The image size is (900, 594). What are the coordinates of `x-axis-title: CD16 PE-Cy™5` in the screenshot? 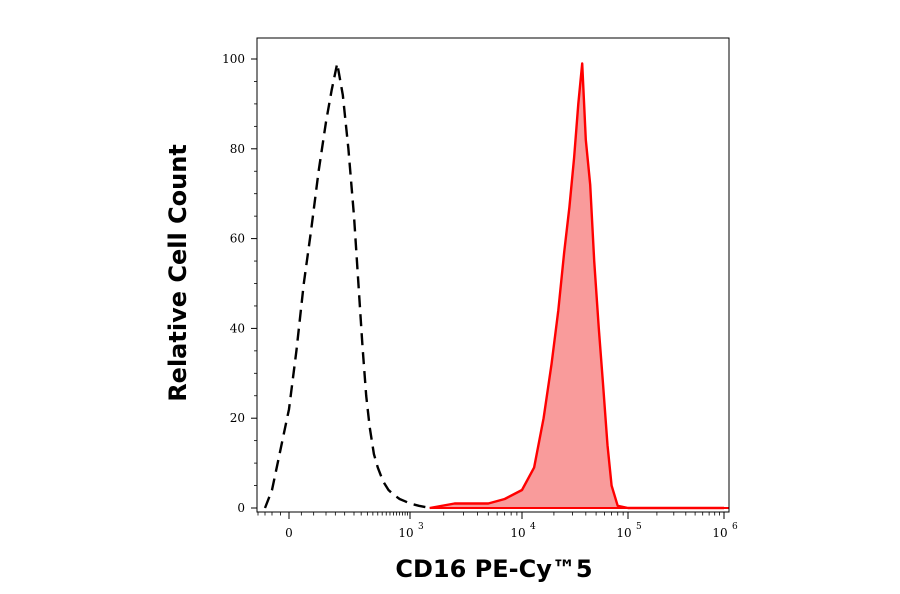 It's located at (493, 569).